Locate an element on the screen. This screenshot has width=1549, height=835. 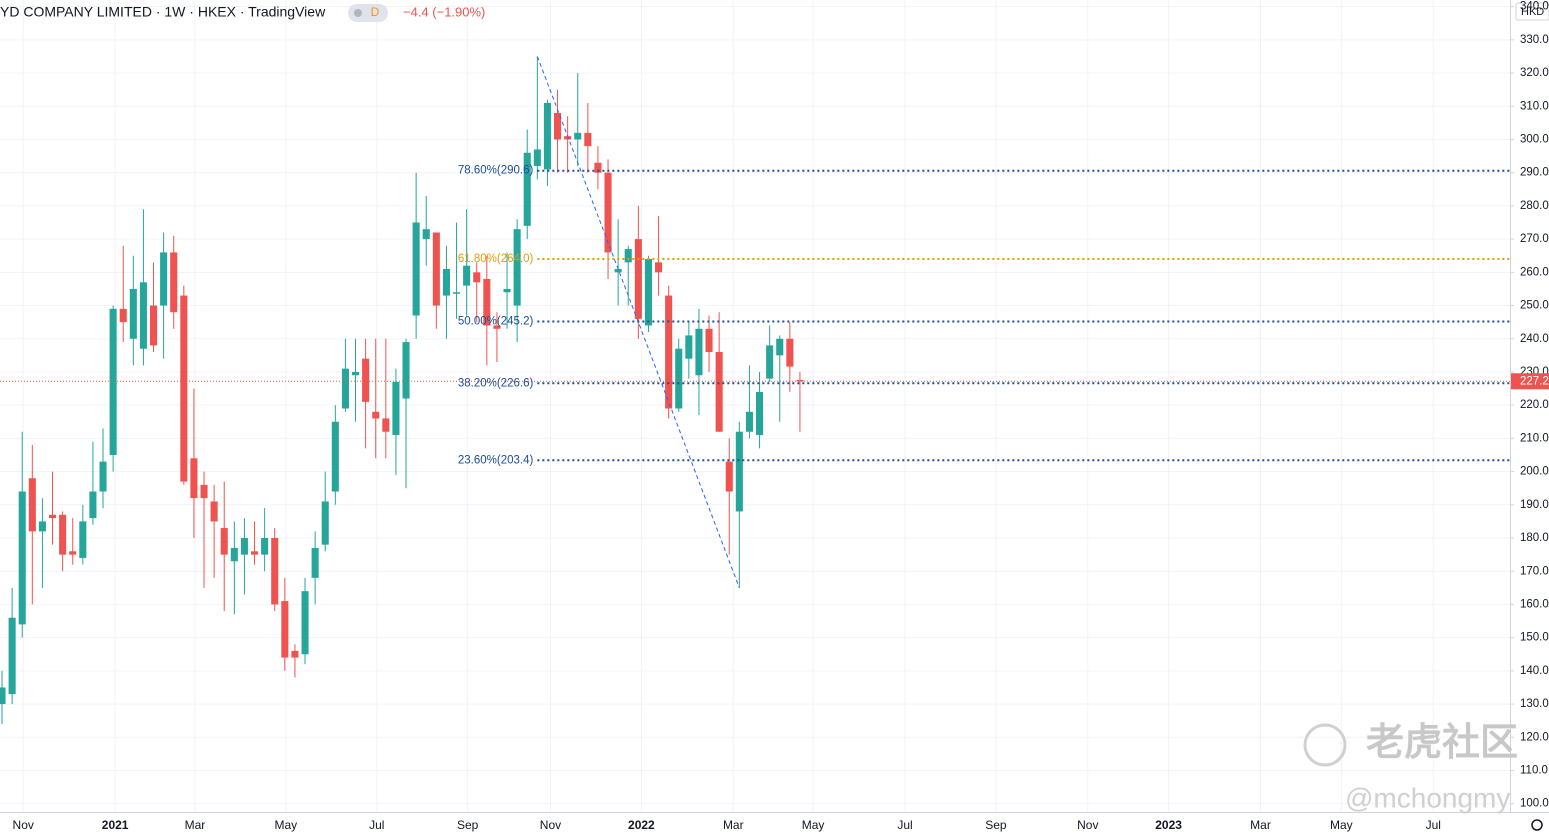
fib-label: 23.60%(203.4) is located at coordinates (496, 460).